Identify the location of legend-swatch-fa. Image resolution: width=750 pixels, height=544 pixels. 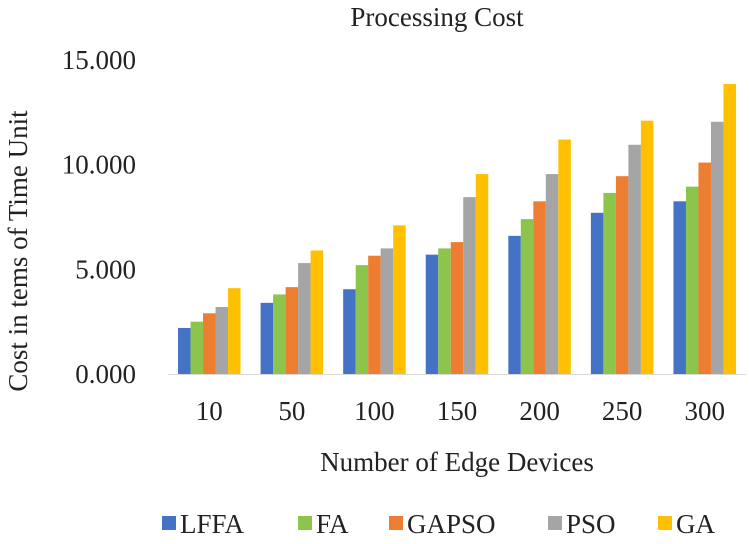
(305, 523).